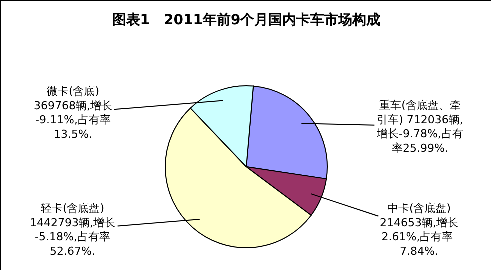 The image size is (491, 270). I want to click on slice-label: 轻卡(含底盘)1442793辆,增长-5.18%,占有率52.67%., so click(73, 230).